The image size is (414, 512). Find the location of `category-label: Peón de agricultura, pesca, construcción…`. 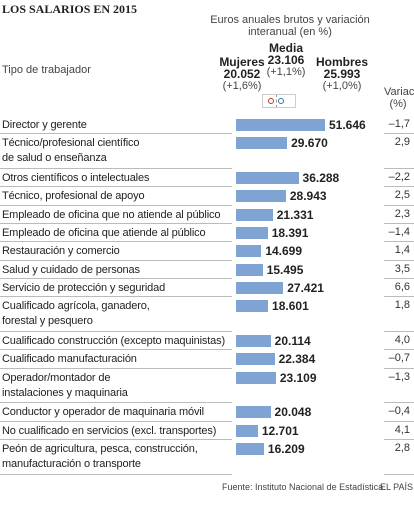

category-label: Peón de agricultura, pesca, construcción… is located at coordinates (100, 456).